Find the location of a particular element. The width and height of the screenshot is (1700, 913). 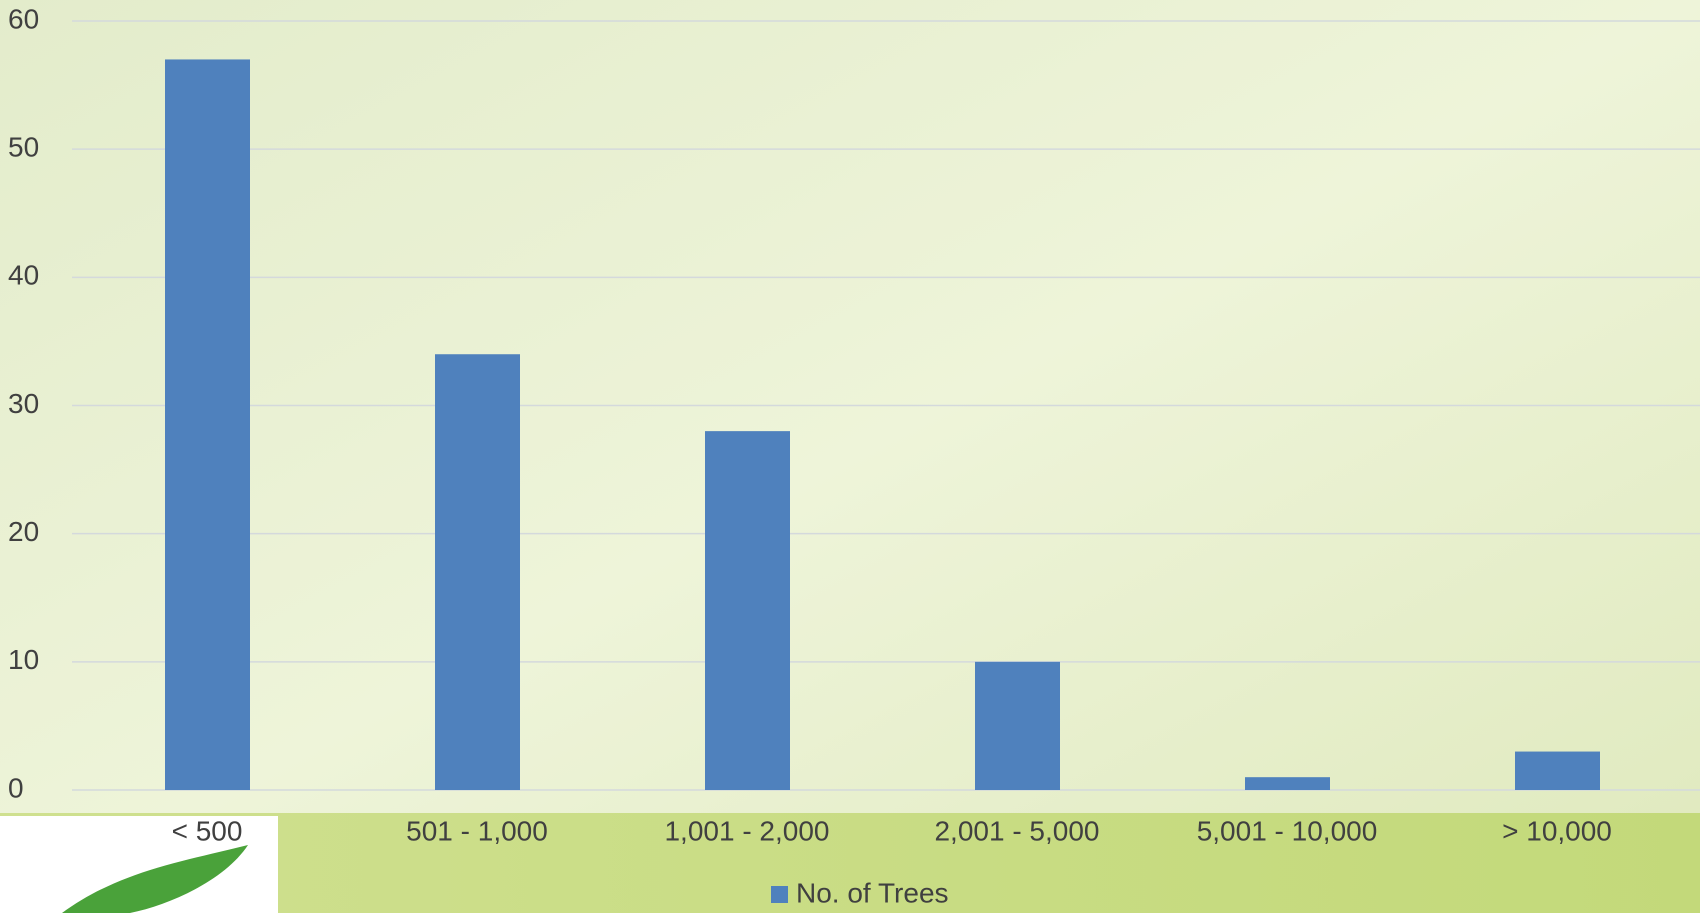

footer-strip is located at coordinates (850, 863).